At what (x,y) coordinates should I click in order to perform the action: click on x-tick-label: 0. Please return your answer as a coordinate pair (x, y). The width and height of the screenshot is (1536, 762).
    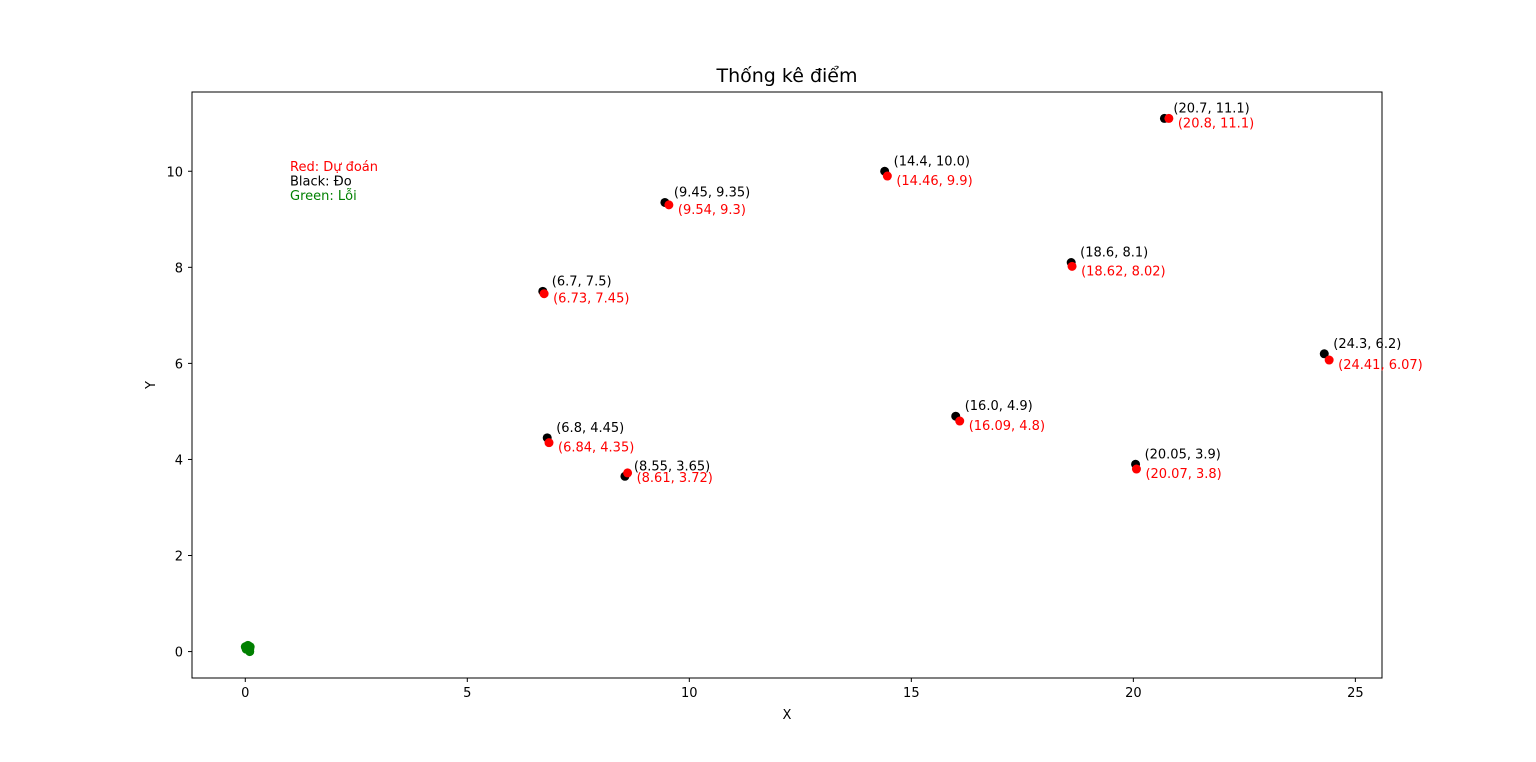
    Looking at the image, I should click on (245, 693).